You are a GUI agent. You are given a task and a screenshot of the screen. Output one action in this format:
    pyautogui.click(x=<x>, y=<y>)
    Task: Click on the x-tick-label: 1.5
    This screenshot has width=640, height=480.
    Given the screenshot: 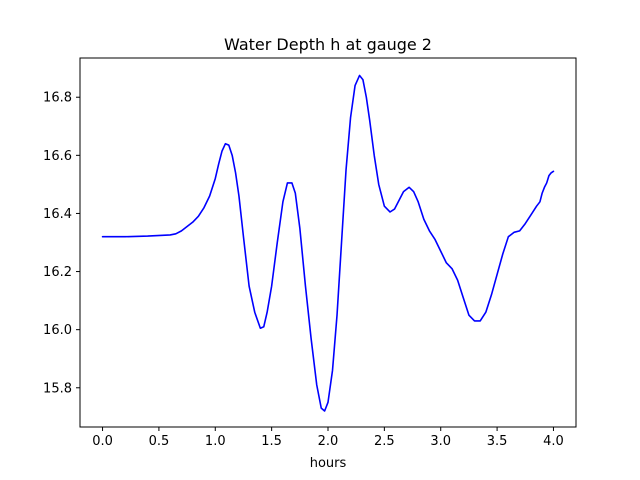 What is the action you would take?
    pyautogui.click(x=271, y=441)
    